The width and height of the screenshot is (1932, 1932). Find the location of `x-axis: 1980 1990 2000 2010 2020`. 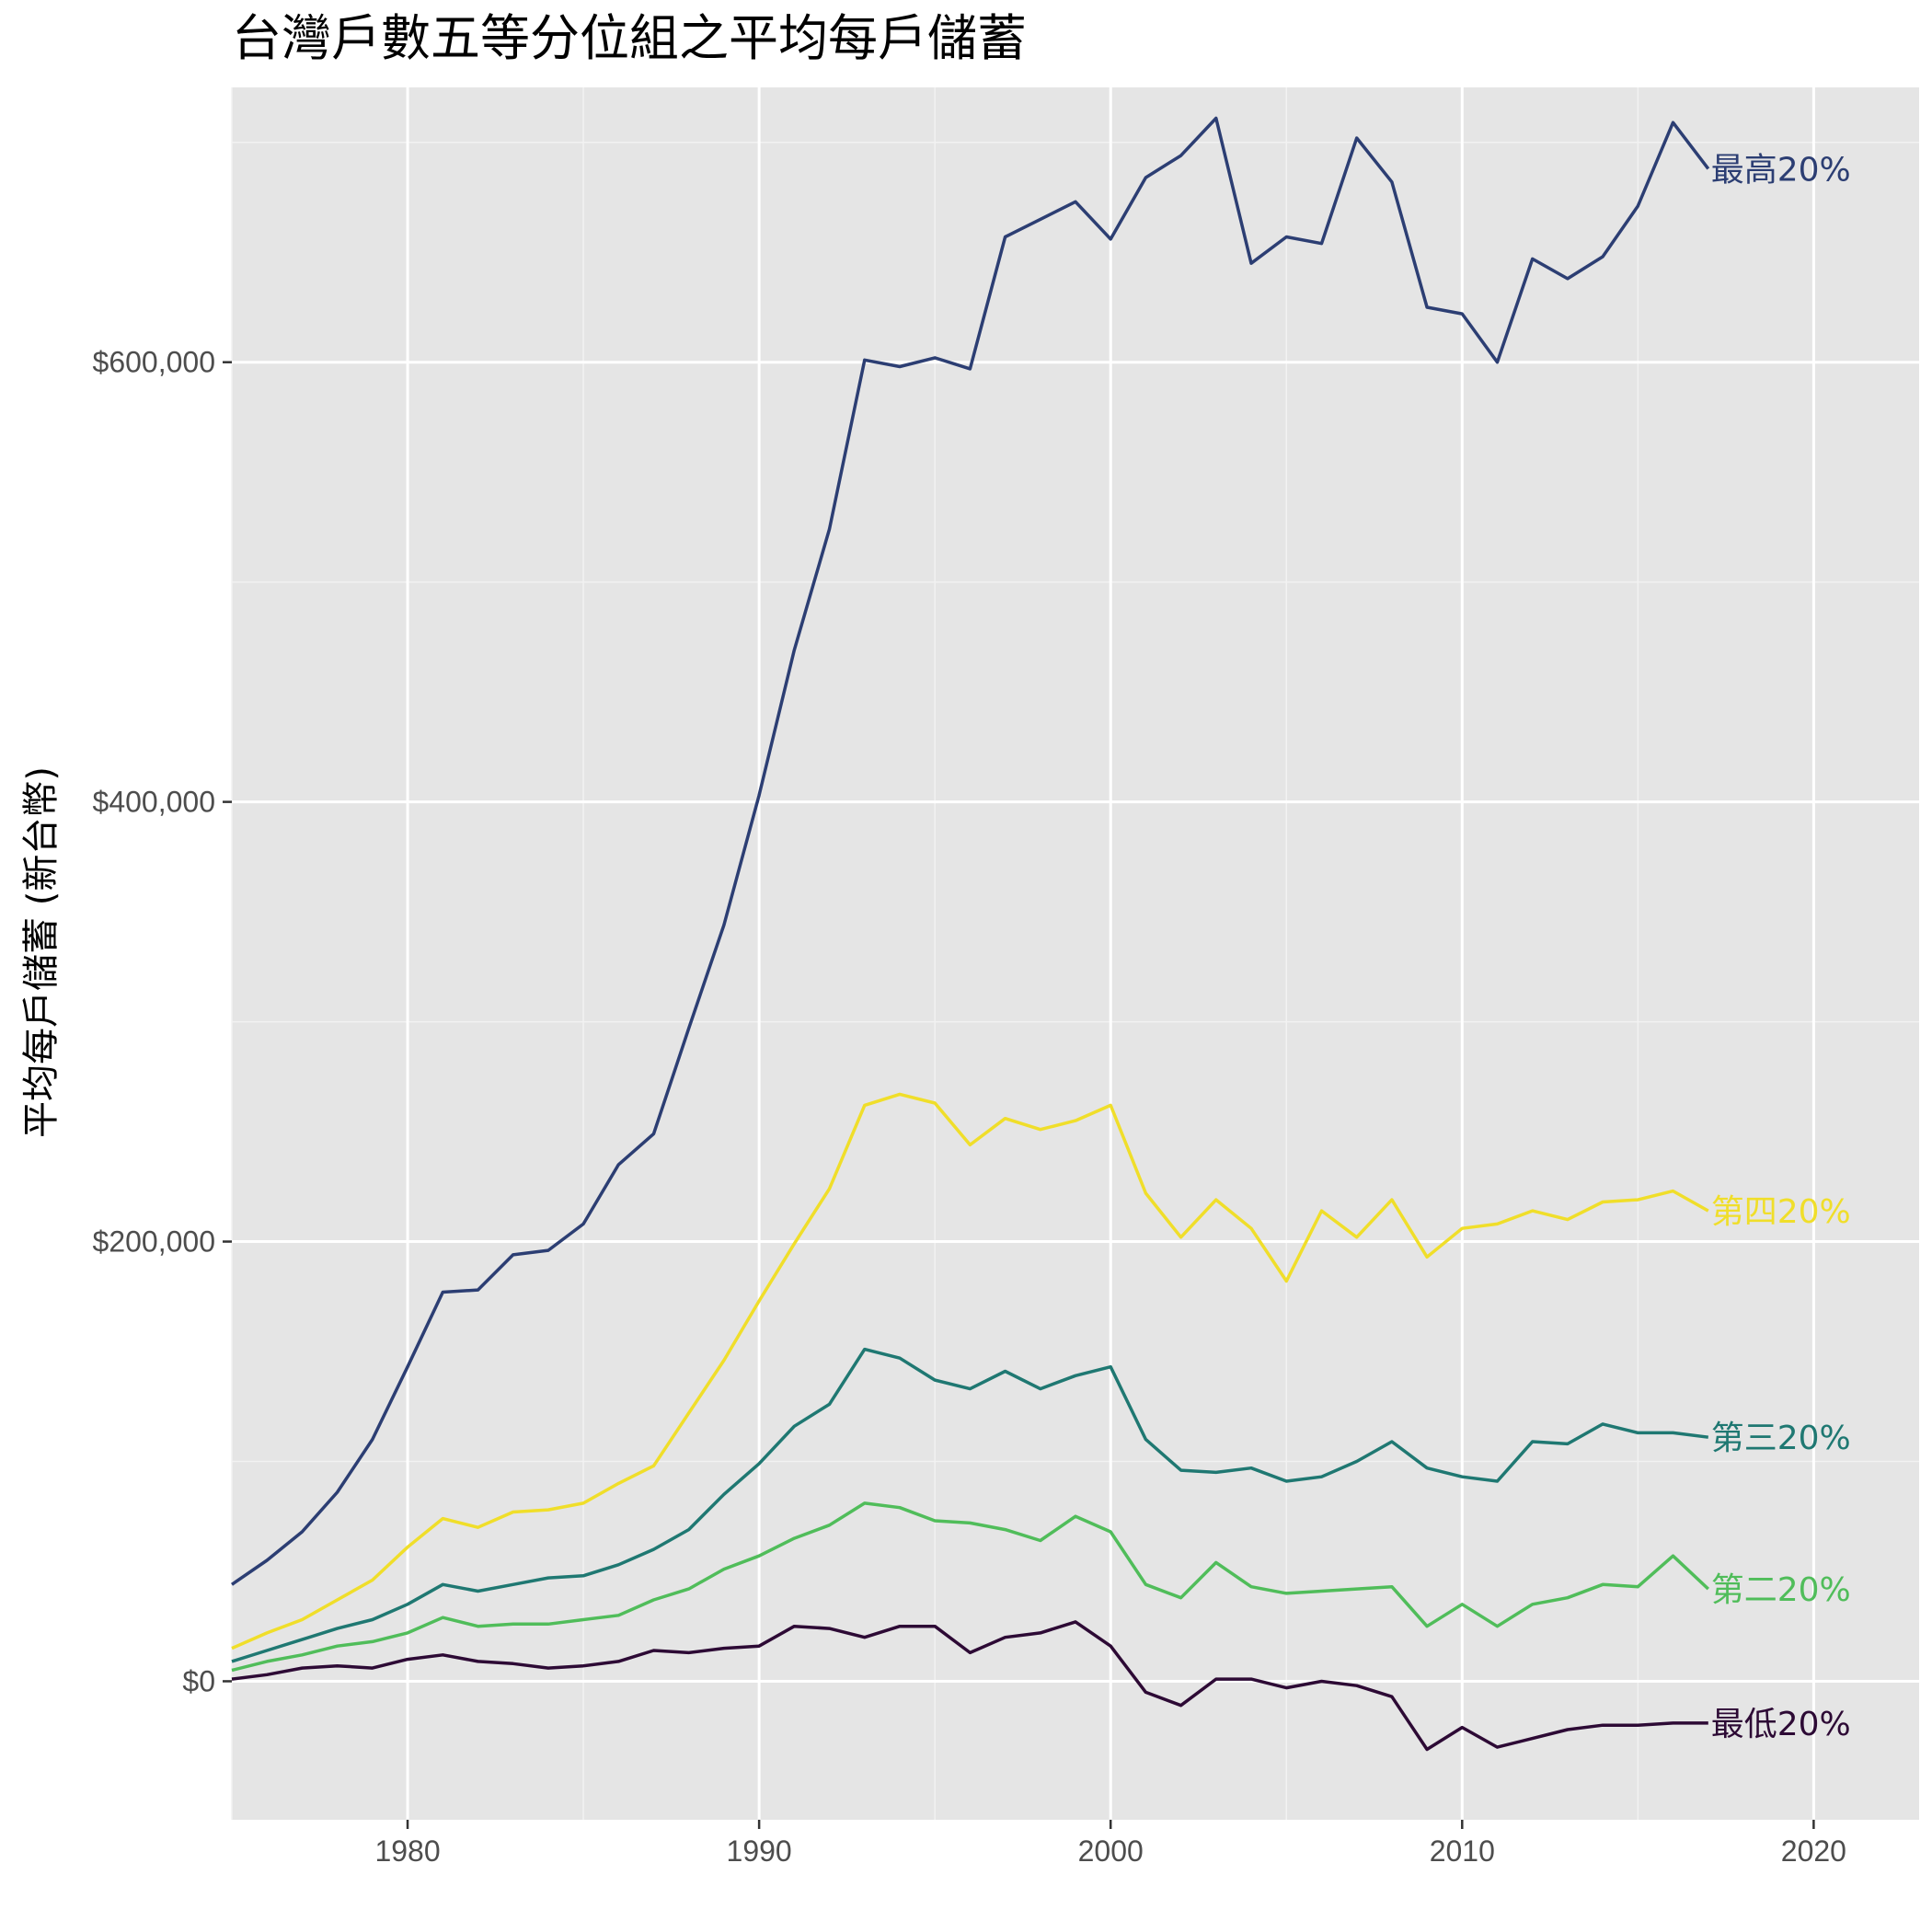

x-axis: 1980 1990 2000 2010 2020 is located at coordinates (1110, 1844).